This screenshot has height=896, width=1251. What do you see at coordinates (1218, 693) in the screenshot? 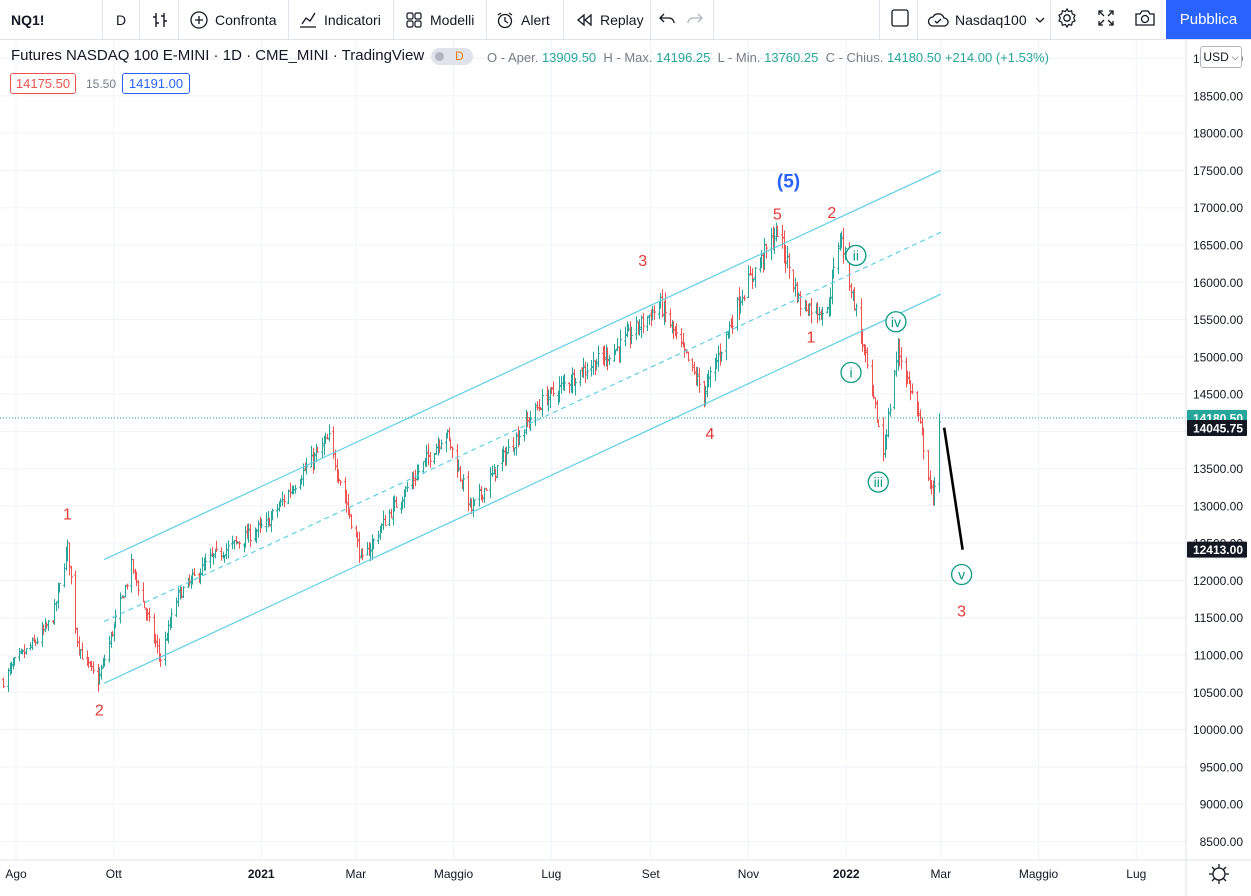
I see `price-tick-label: 10500.00` at bounding box center [1218, 693].